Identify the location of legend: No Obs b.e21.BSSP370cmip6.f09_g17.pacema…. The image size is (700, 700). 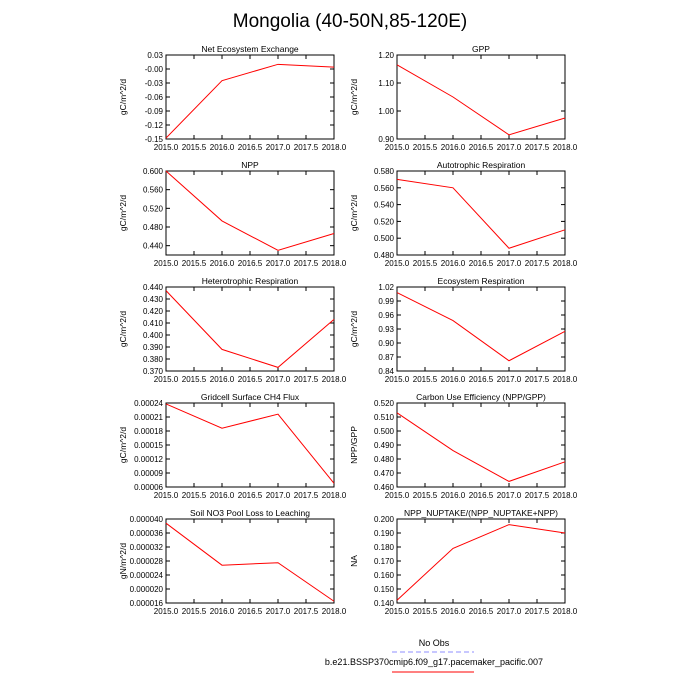
(434, 655).